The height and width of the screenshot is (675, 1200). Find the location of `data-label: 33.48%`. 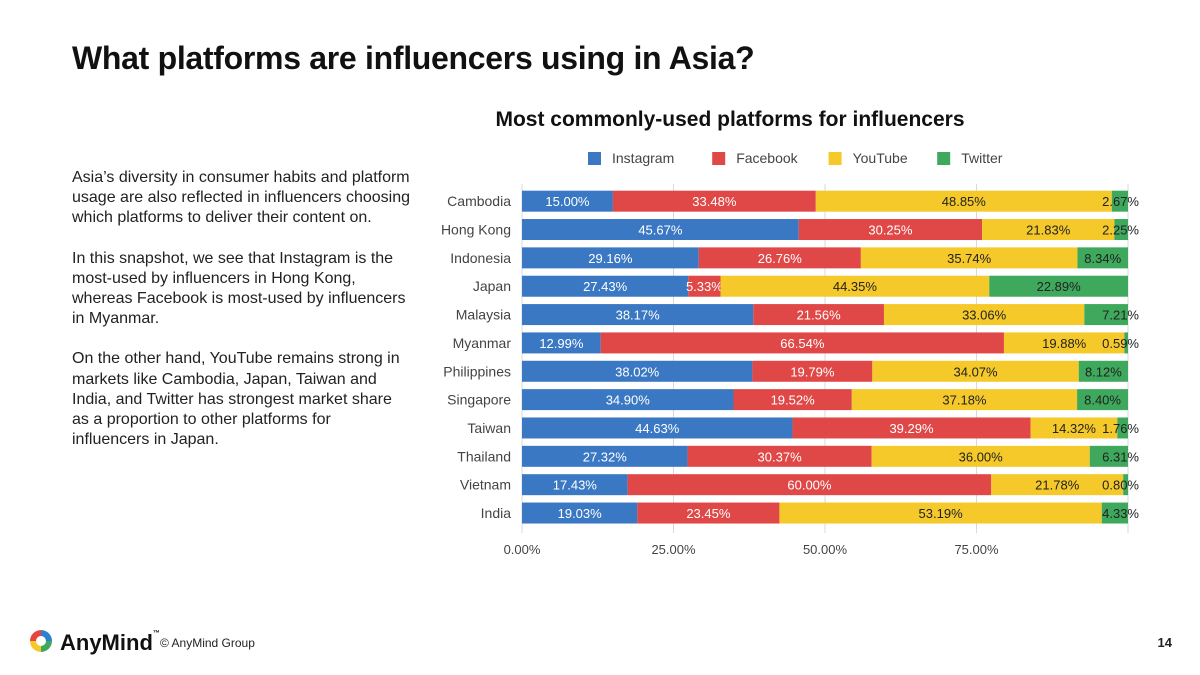

data-label: 33.48% is located at coordinates (714, 201).